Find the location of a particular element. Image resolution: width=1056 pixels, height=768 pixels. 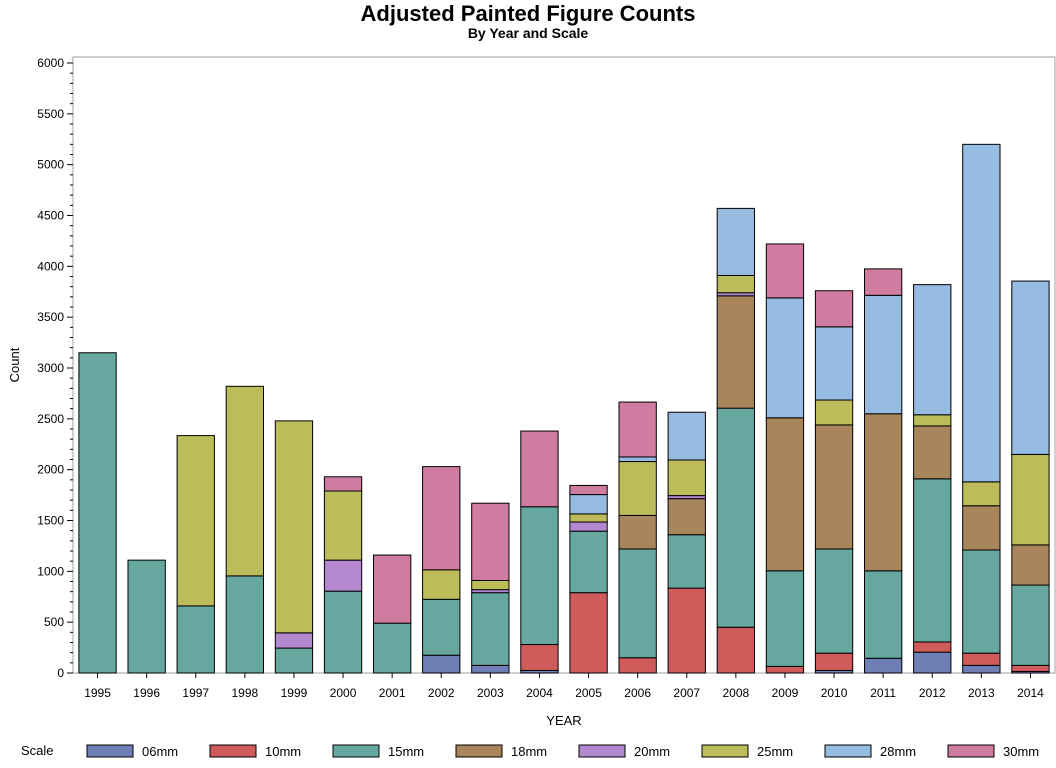

bar-segment-2011-15mm is located at coordinates (883, 614).